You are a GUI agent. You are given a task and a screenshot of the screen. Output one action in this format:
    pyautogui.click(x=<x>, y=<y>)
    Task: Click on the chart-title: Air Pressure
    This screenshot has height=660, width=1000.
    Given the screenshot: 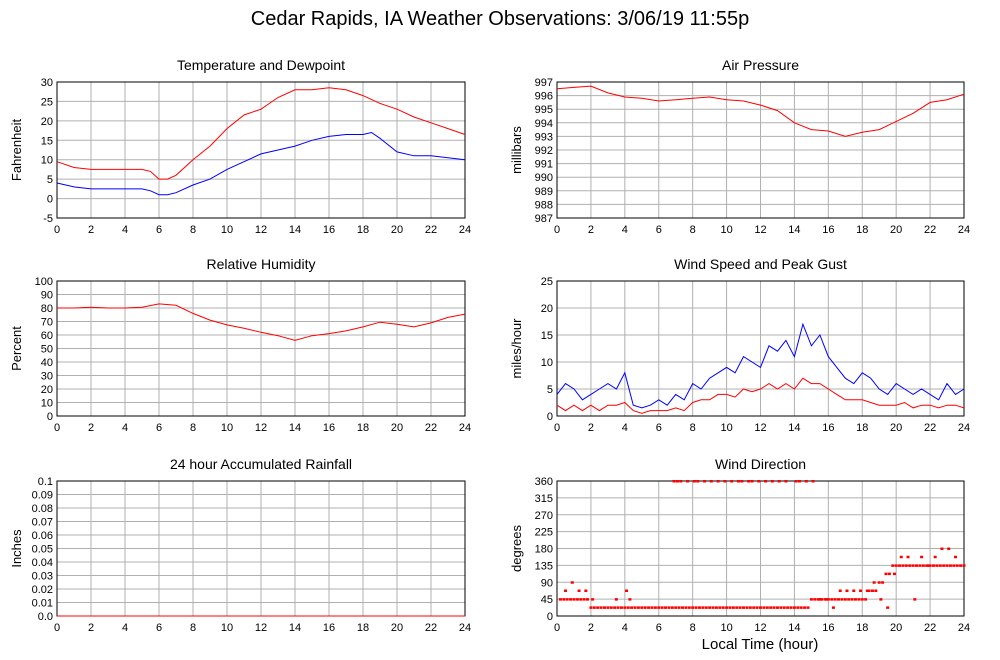 What is the action you would take?
    pyautogui.click(x=760, y=65)
    